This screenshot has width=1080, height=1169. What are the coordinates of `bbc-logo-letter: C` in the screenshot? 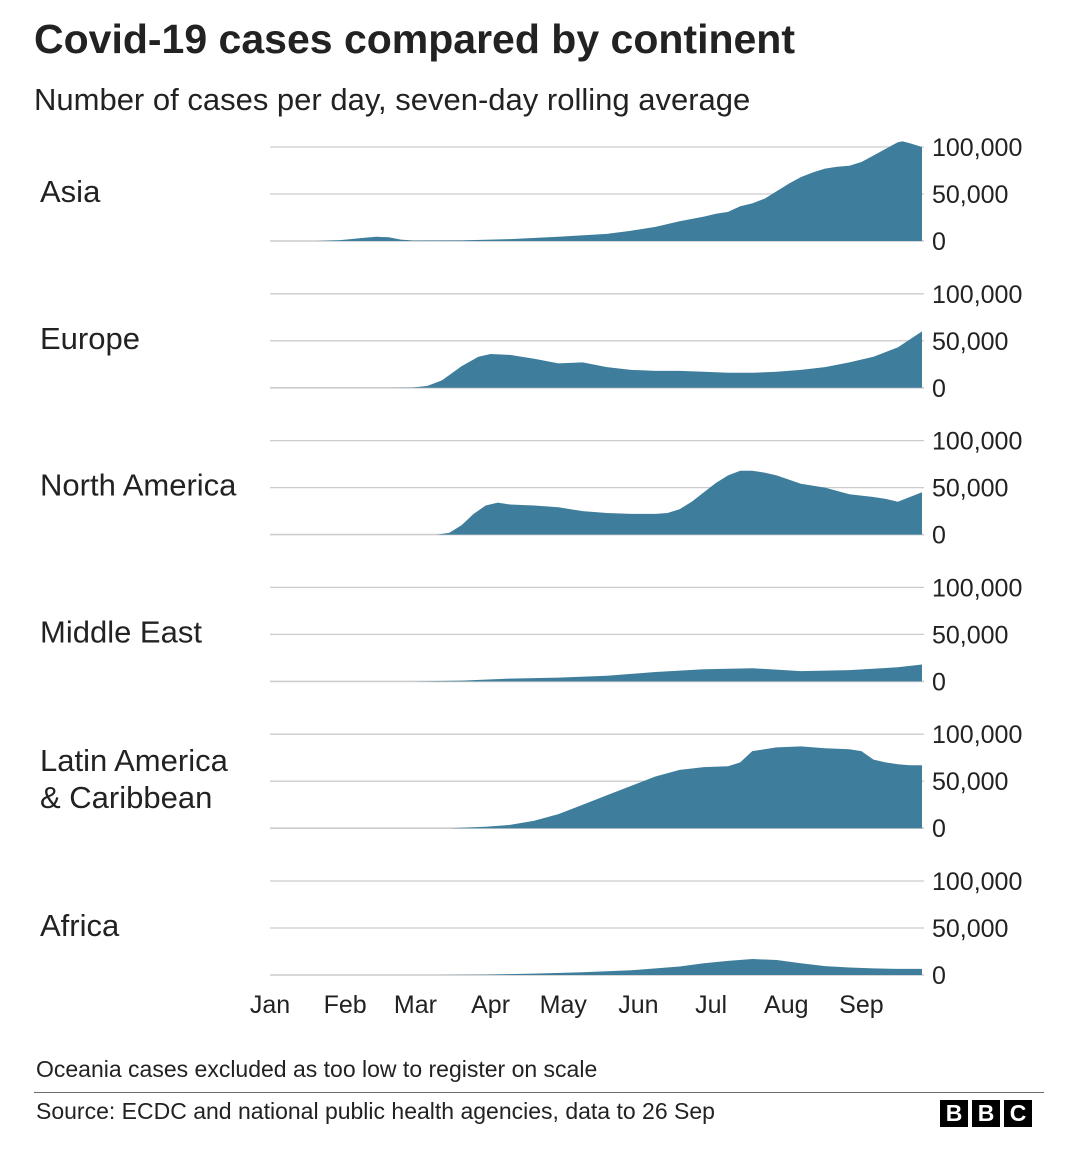 It's located at (1018, 1113).